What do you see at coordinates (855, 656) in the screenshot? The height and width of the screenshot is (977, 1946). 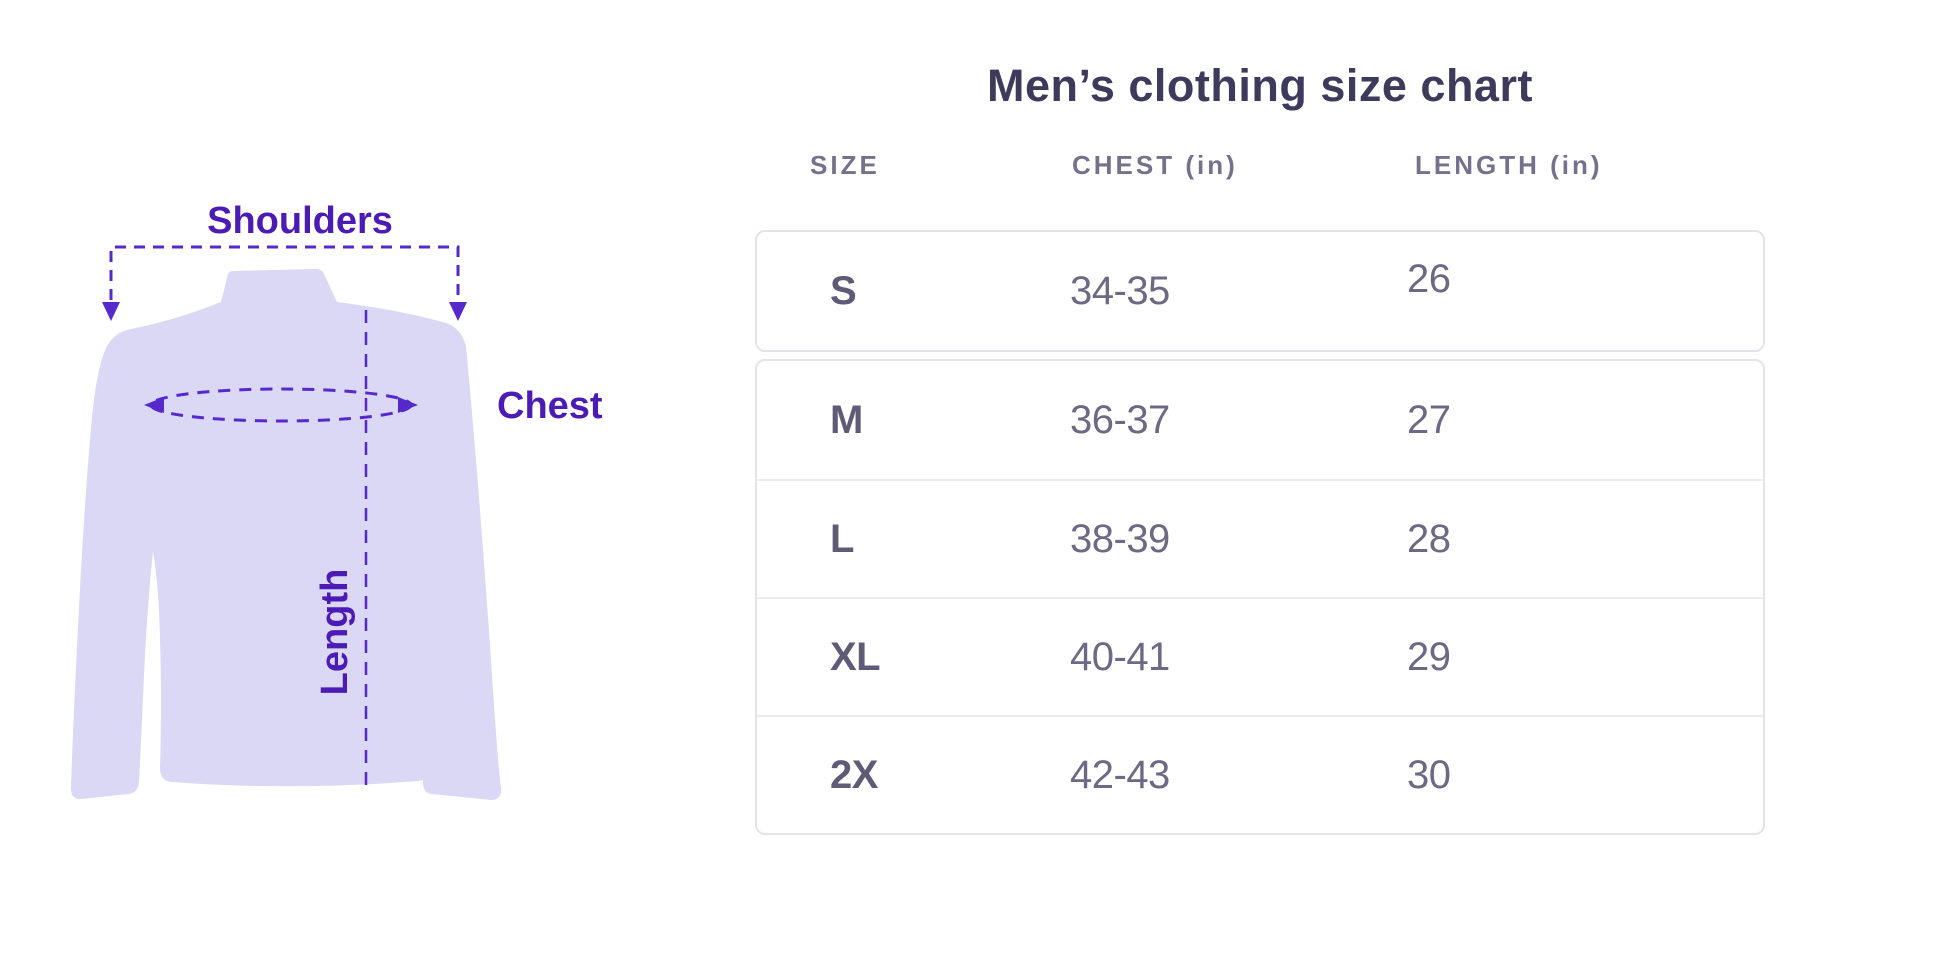 I see `size-value: XL` at bounding box center [855, 656].